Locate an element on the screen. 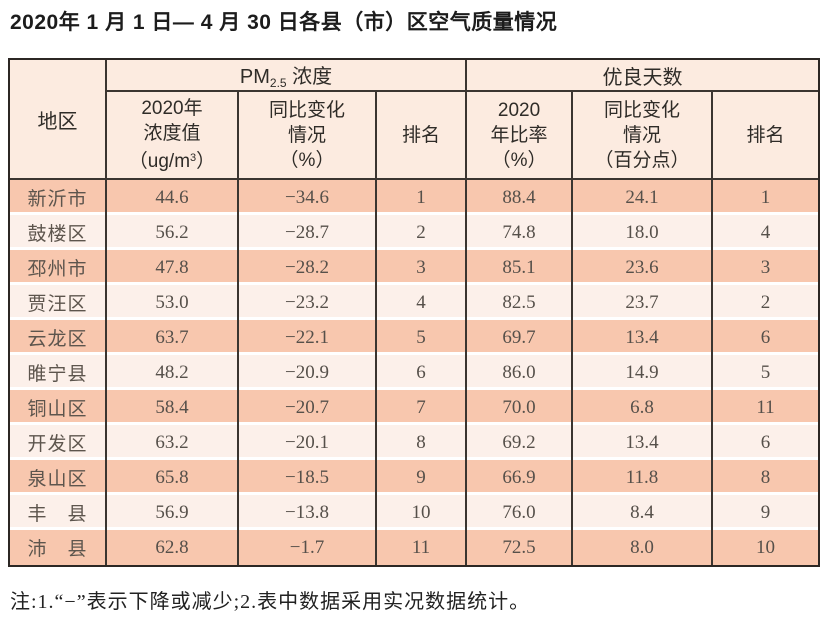 Image resolution: width=825 pixels, height=620 pixels. pm-rank-cell: 4 is located at coordinates (422, 302).